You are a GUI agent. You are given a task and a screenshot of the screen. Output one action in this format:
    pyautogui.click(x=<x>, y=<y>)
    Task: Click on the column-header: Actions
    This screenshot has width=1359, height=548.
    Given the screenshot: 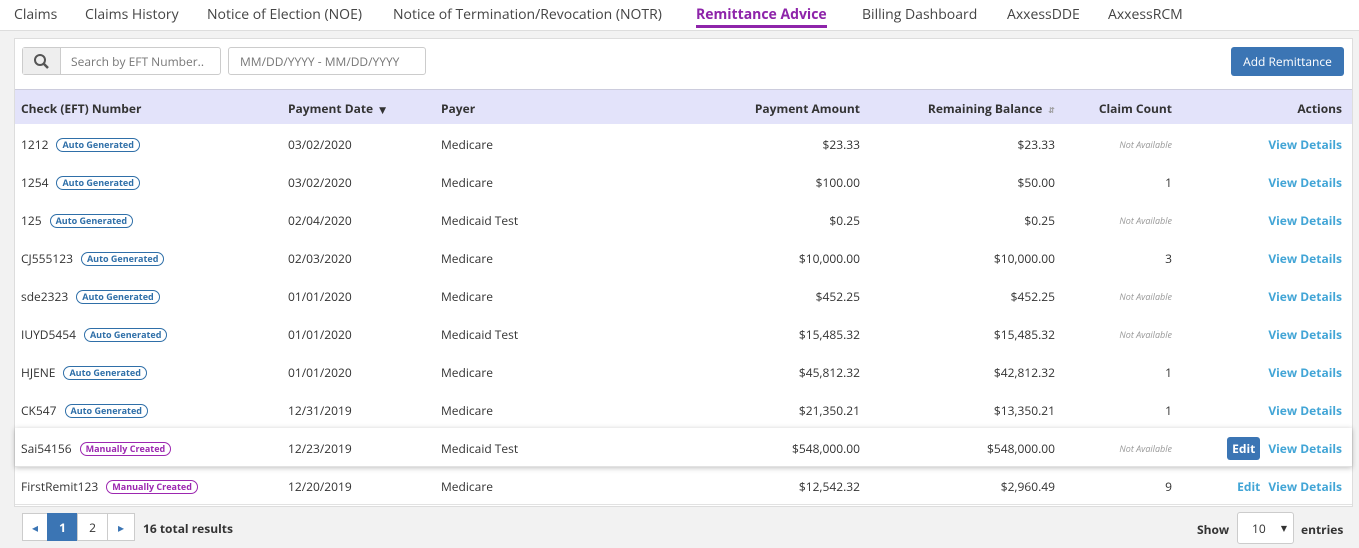 What is the action you would take?
    pyautogui.click(x=1319, y=108)
    